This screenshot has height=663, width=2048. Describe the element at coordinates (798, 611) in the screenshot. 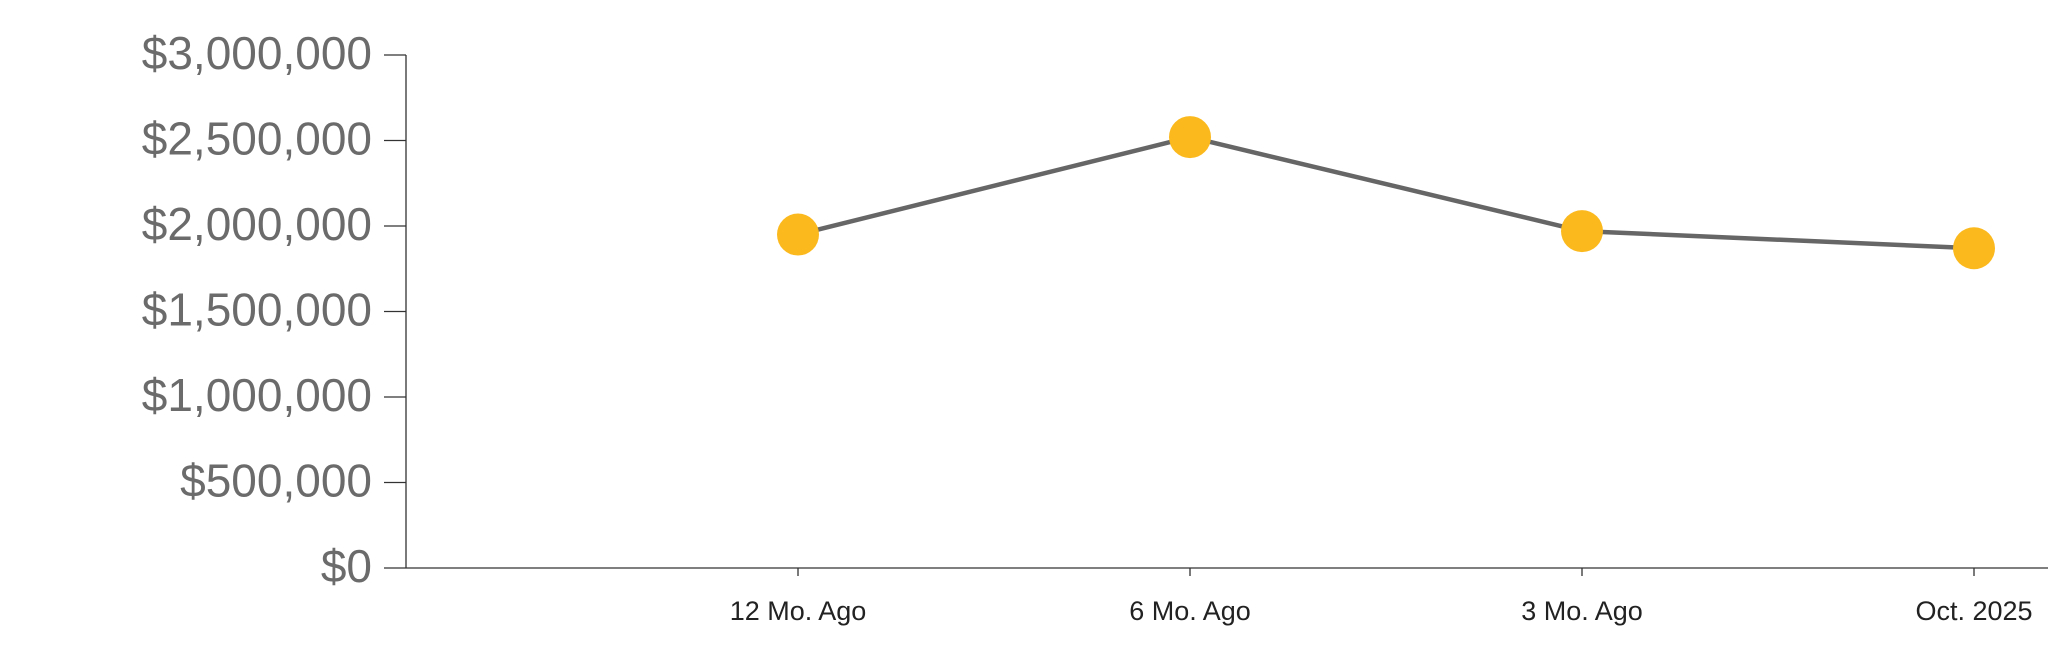

I see `x-tick-label: 12 Mo. Ago` at that location.